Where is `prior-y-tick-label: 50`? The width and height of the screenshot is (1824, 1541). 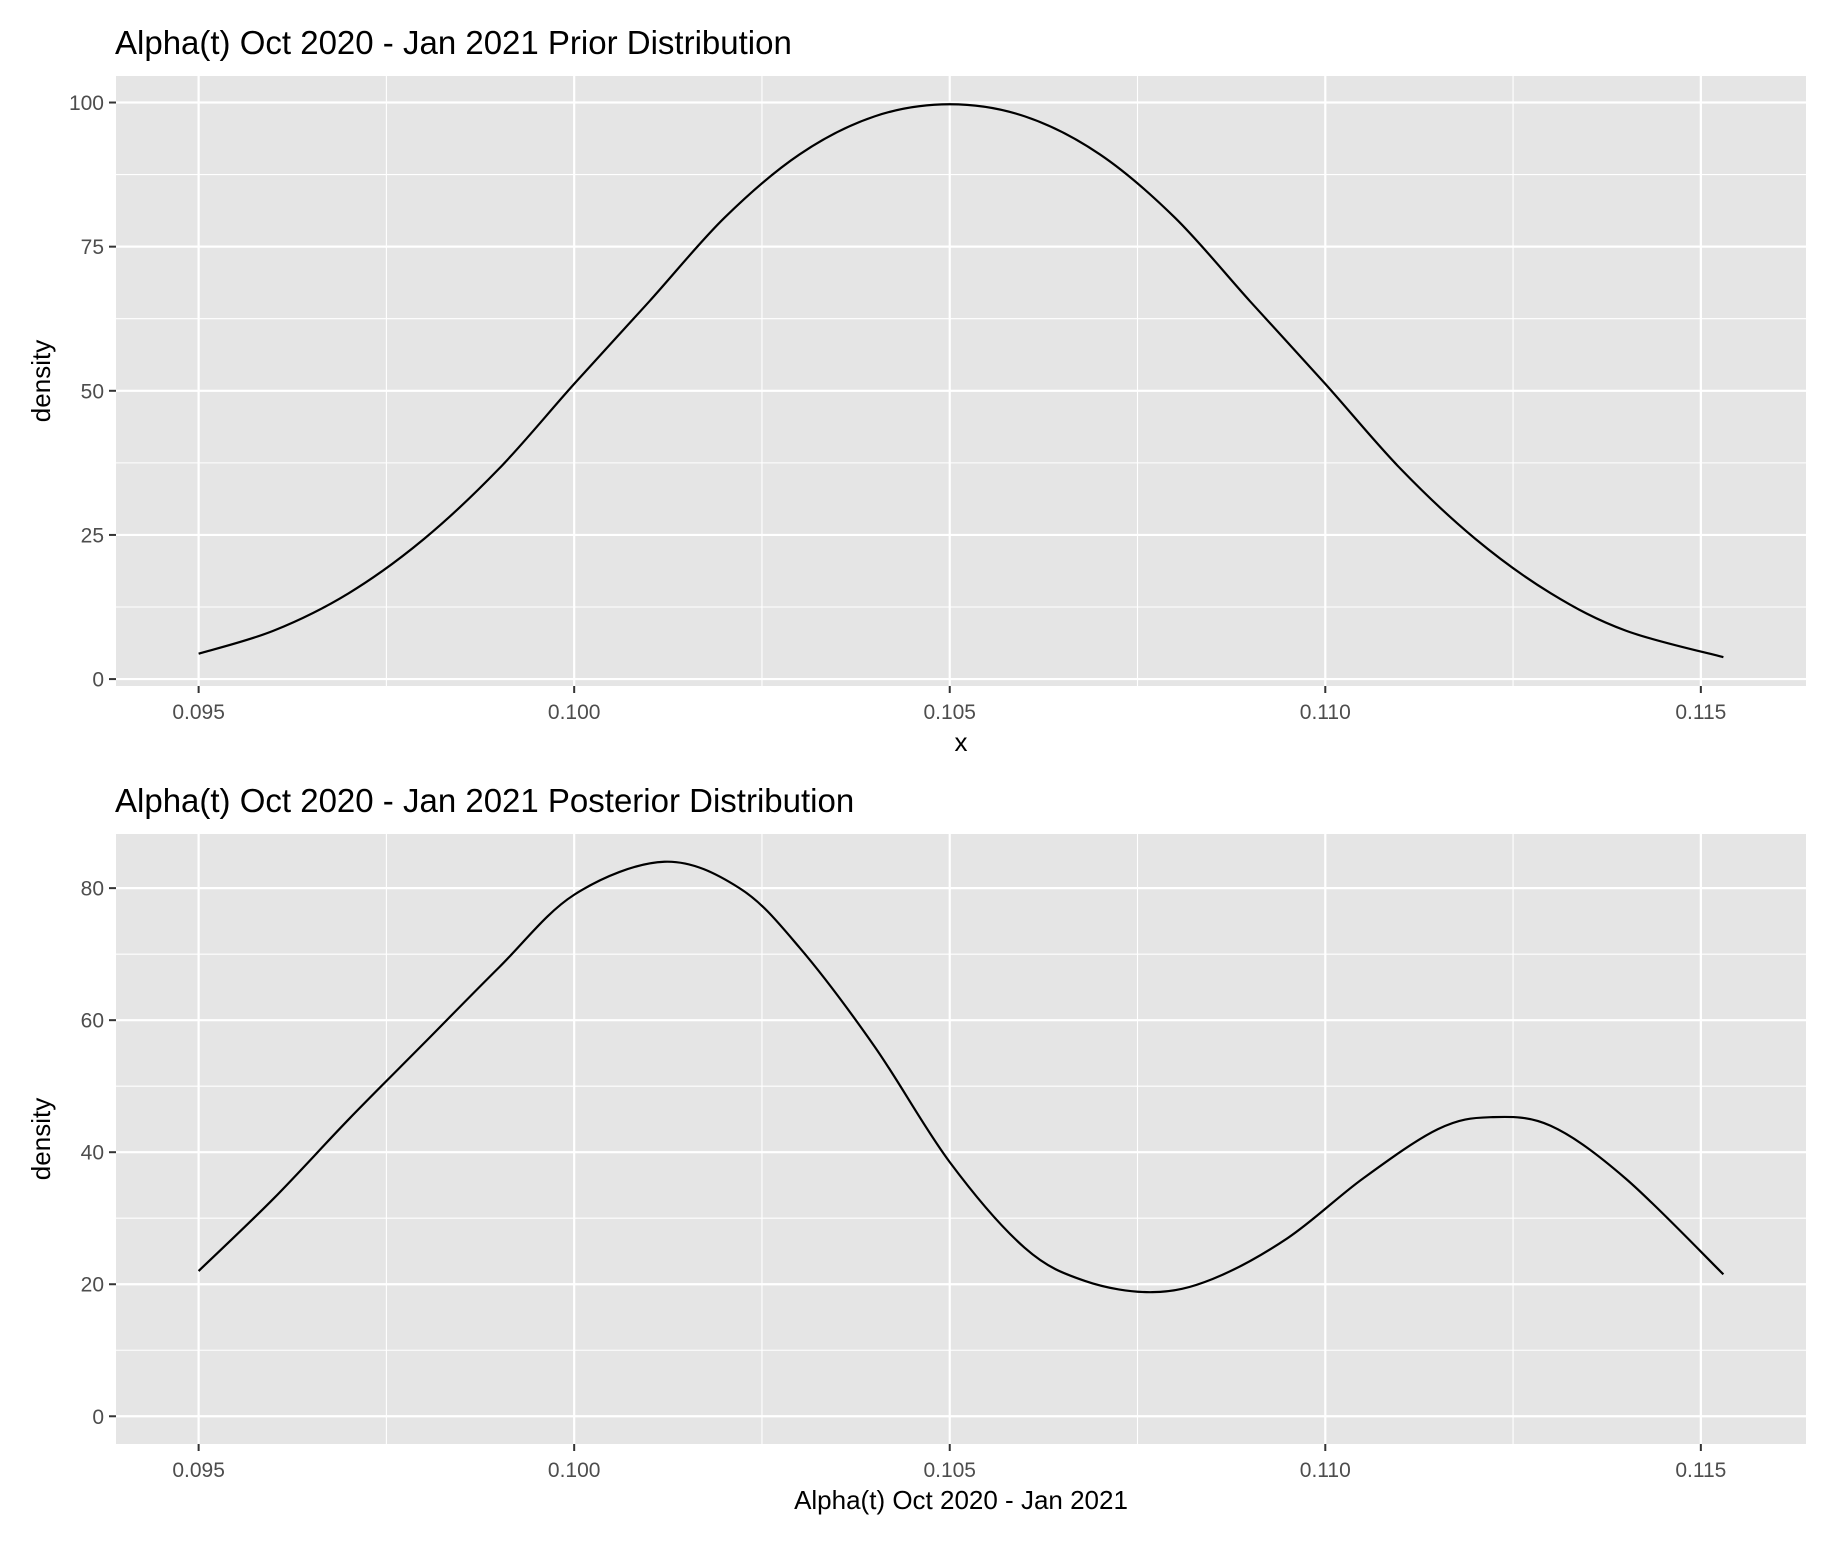
prior-y-tick-label: 50 is located at coordinates (92, 391).